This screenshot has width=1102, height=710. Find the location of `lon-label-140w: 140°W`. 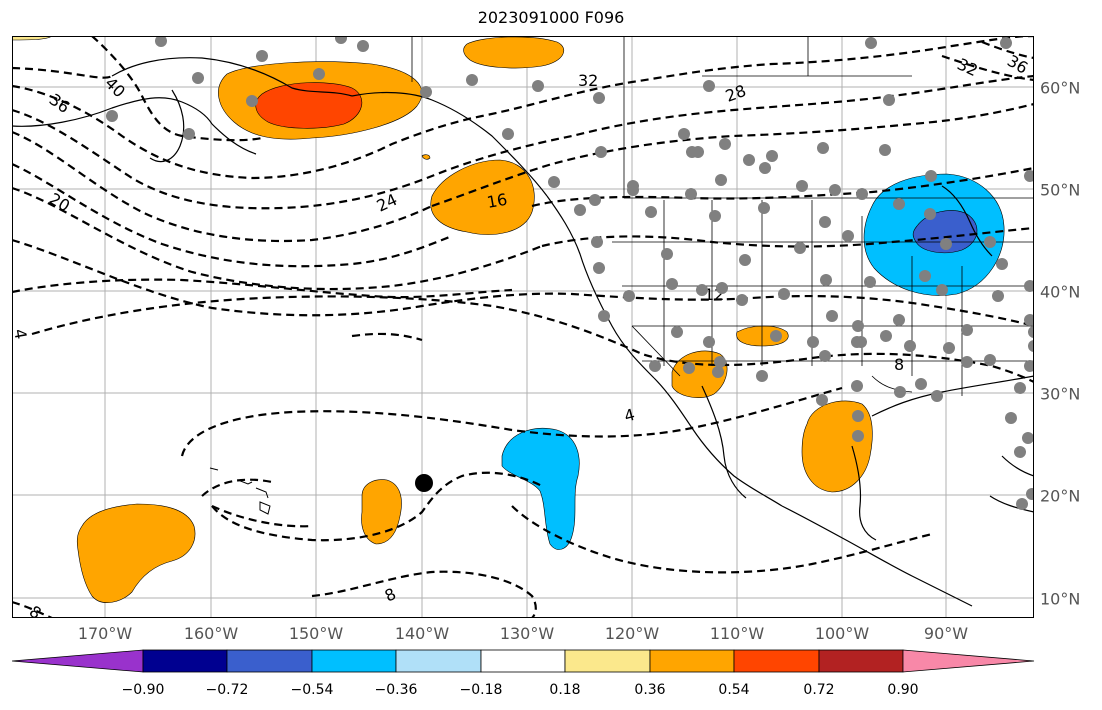

lon-label-140w: 140°W is located at coordinates (422, 633).